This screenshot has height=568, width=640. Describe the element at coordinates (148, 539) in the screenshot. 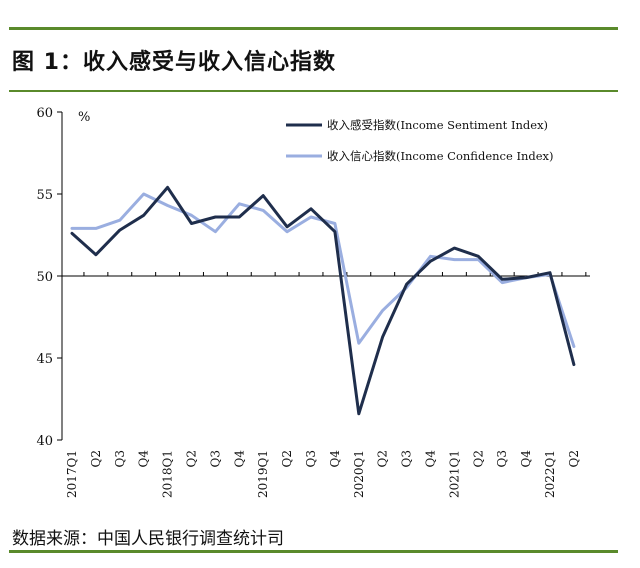

I see `source-note: 数据来源：中国人民银行调查统计司` at that location.